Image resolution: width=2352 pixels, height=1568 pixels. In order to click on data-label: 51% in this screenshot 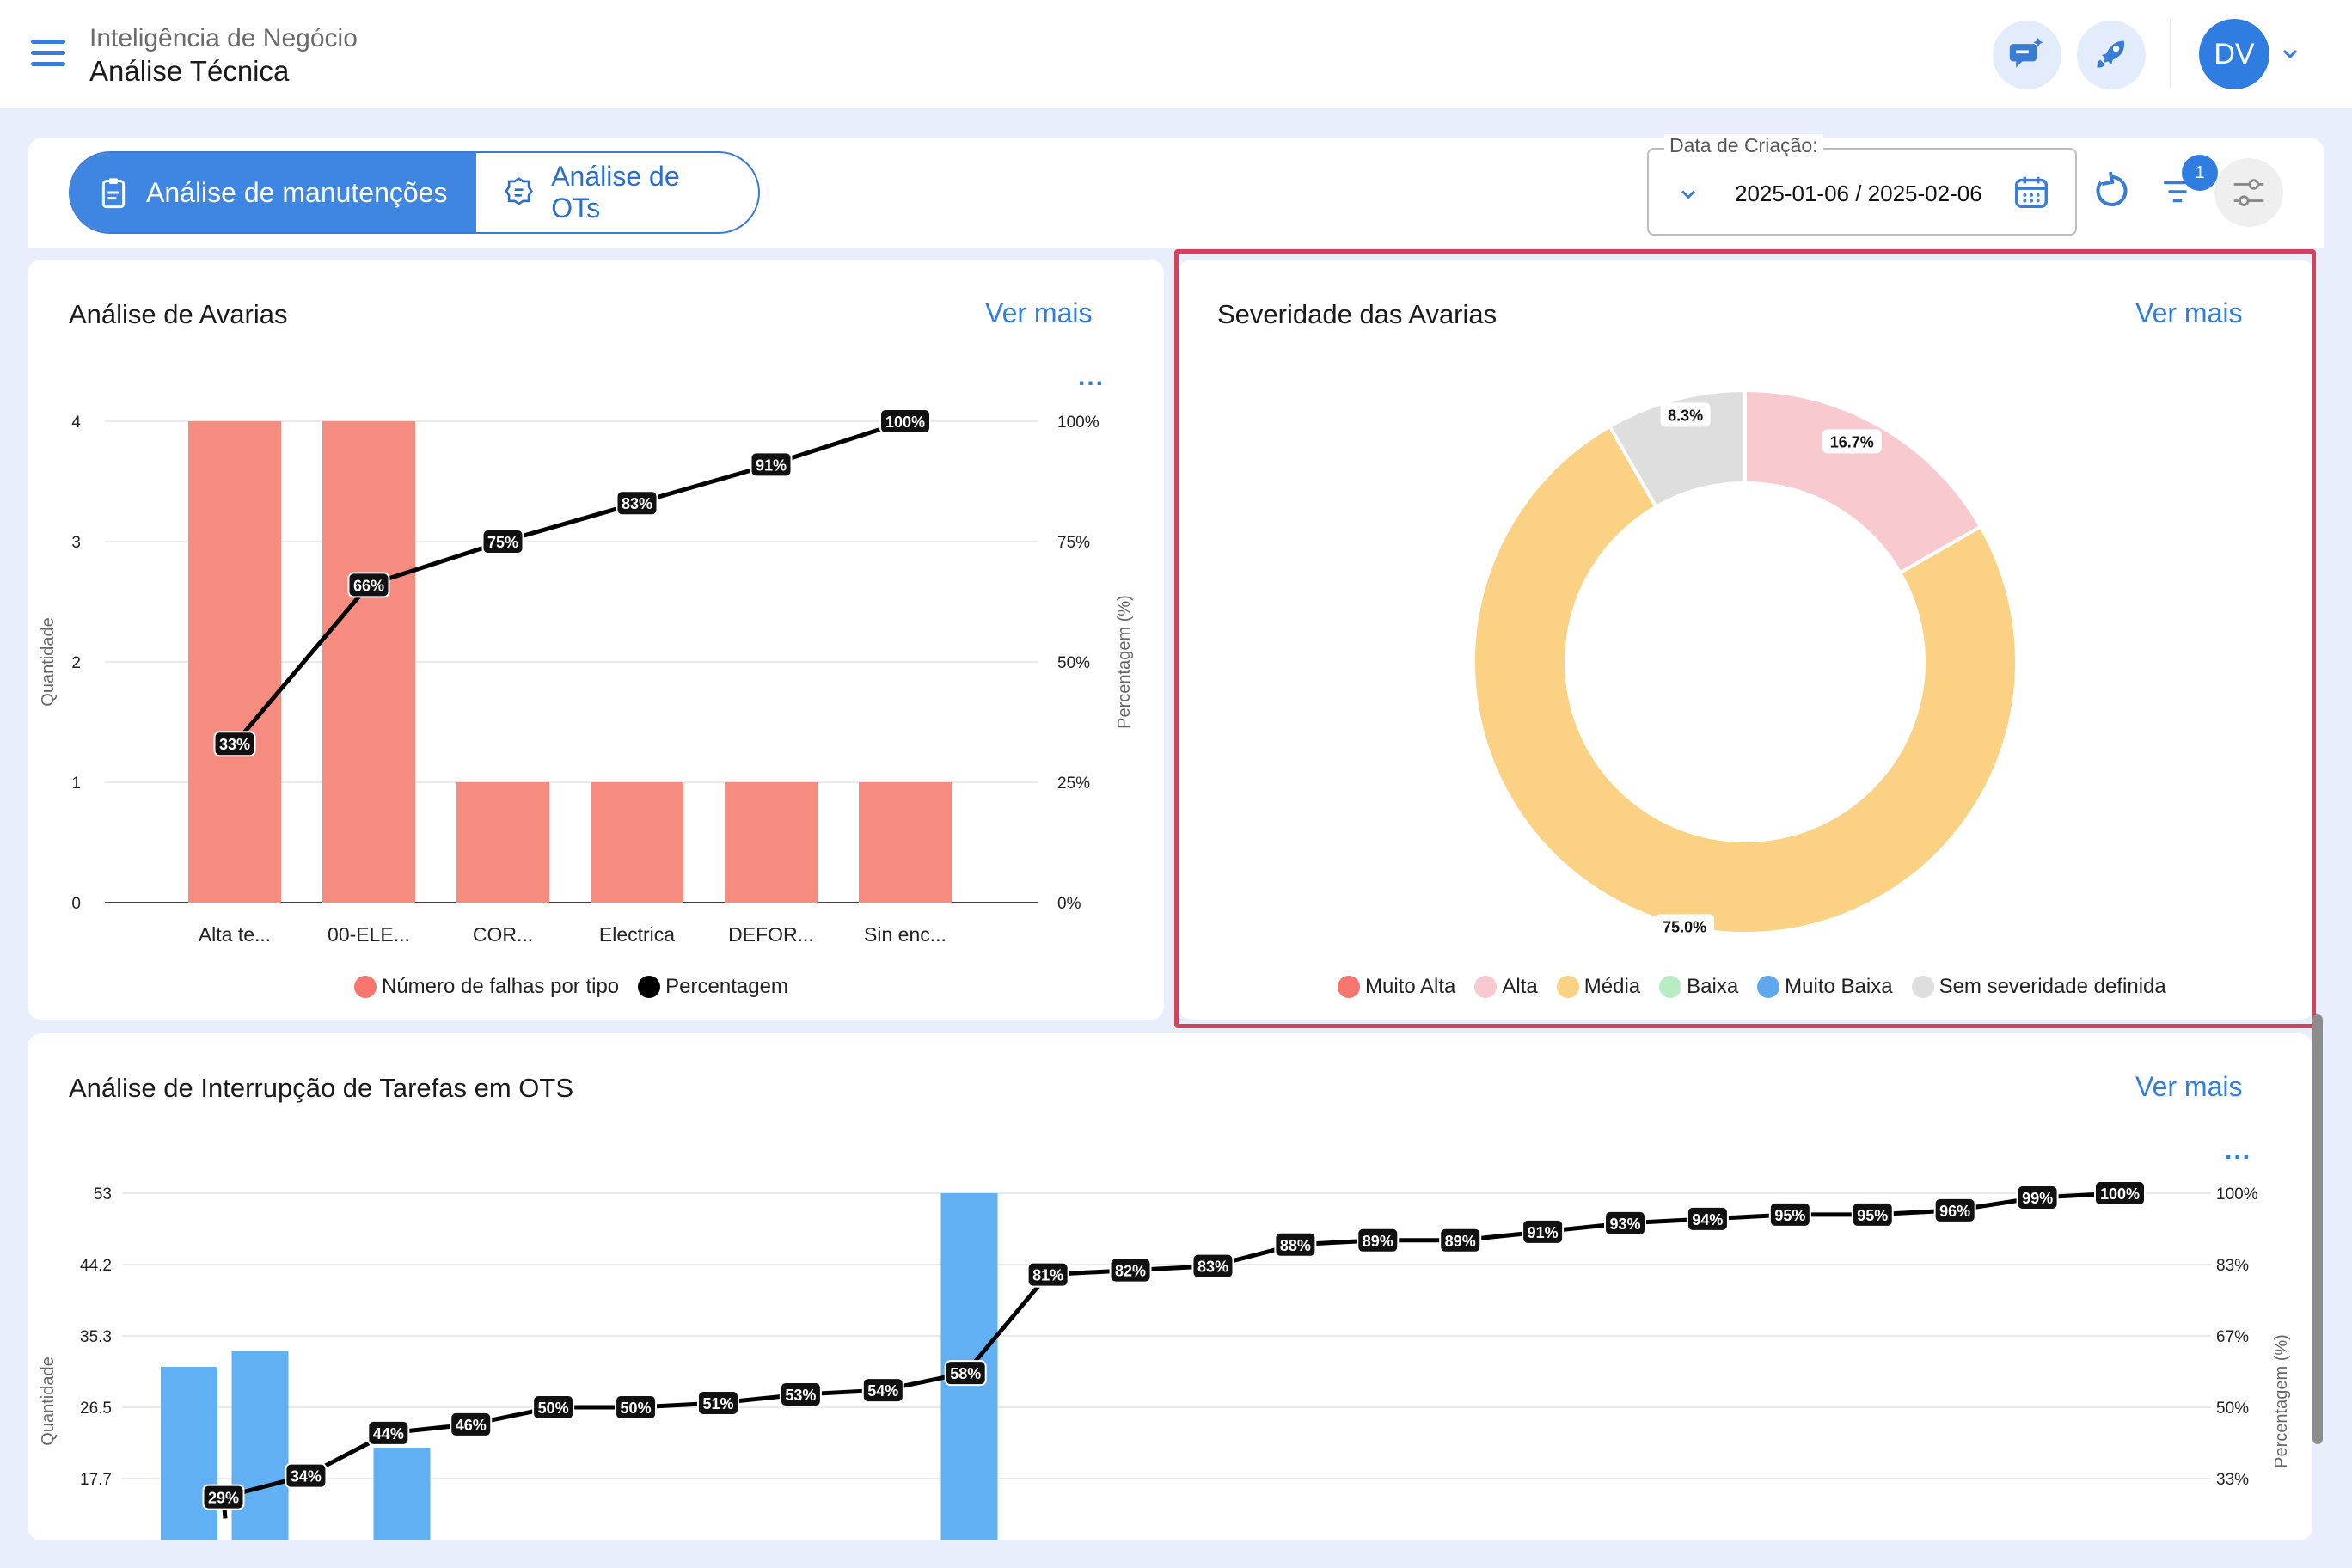, I will do `click(717, 1403)`.